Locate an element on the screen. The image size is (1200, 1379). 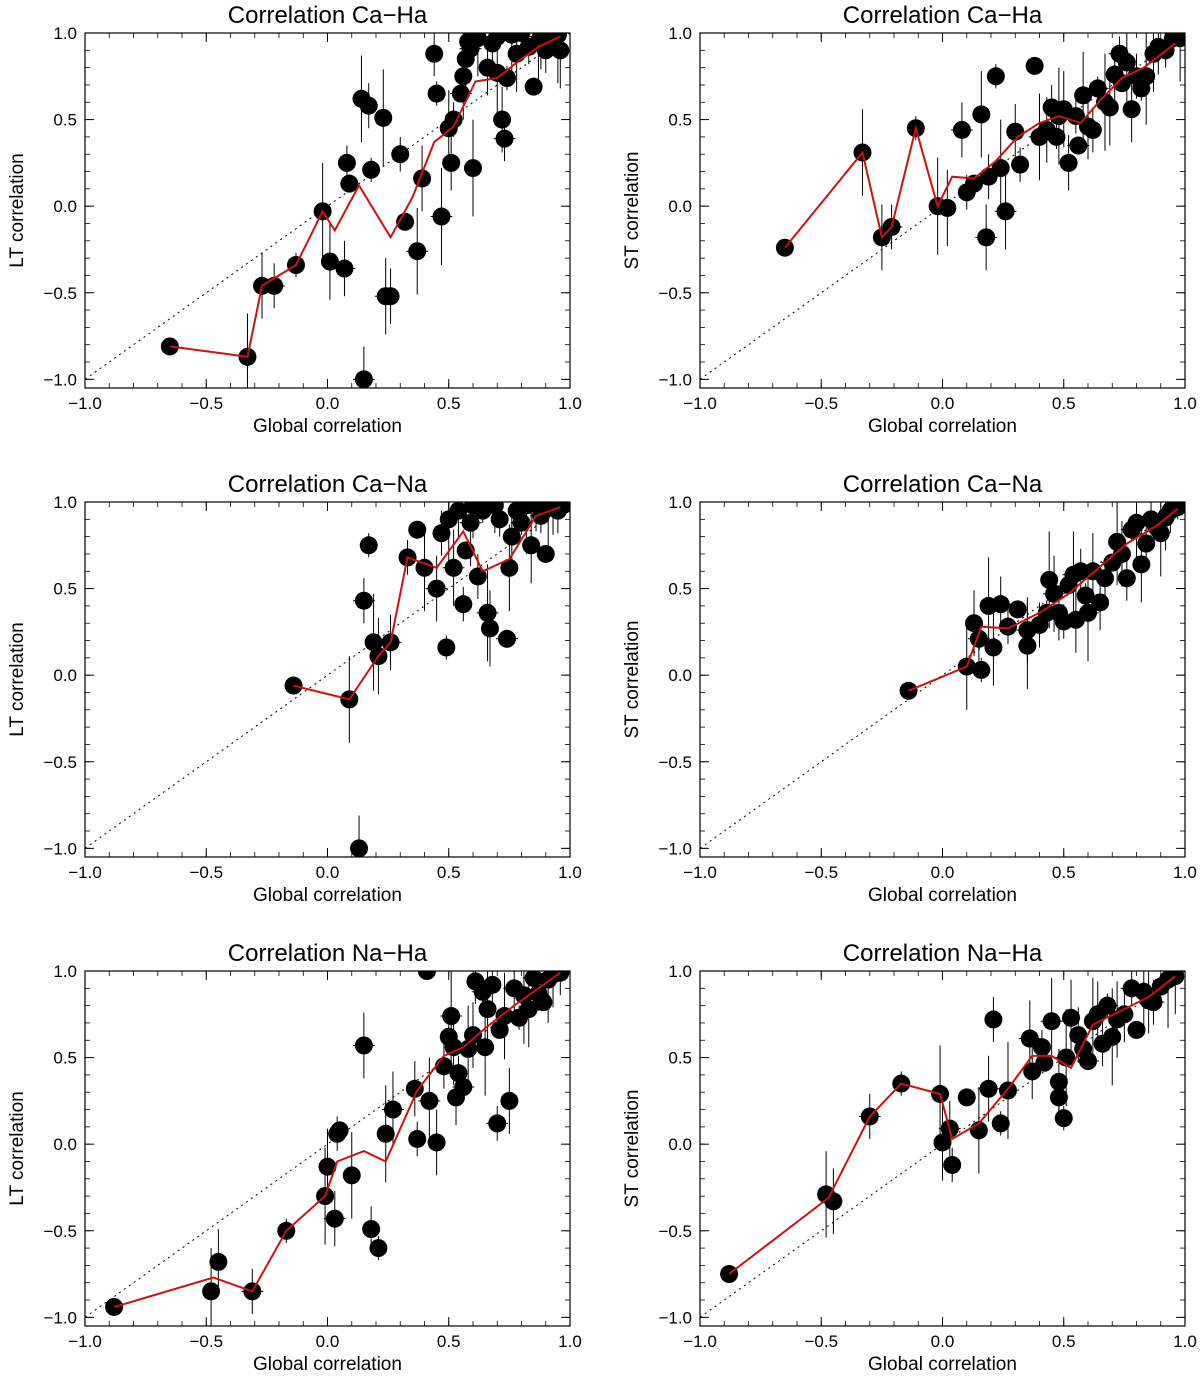
reference-diagonal is located at coordinates (327, 675).